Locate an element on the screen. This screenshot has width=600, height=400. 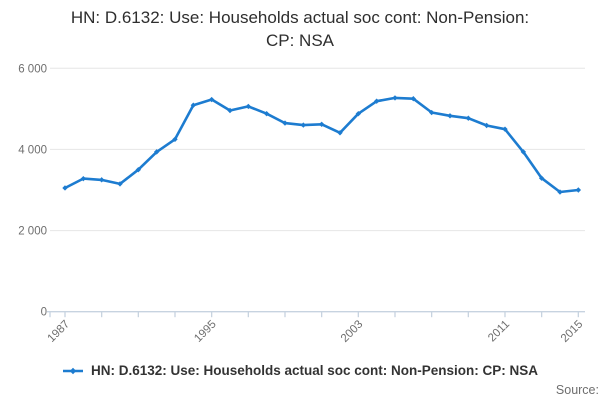
y-axis-label: 2 000 is located at coordinates (32, 232).